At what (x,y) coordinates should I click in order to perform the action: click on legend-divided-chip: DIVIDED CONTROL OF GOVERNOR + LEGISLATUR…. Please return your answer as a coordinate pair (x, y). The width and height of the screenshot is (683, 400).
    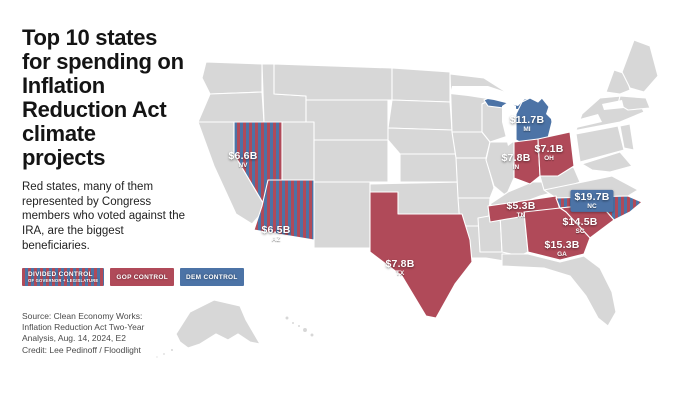
    Looking at the image, I should click on (63, 277).